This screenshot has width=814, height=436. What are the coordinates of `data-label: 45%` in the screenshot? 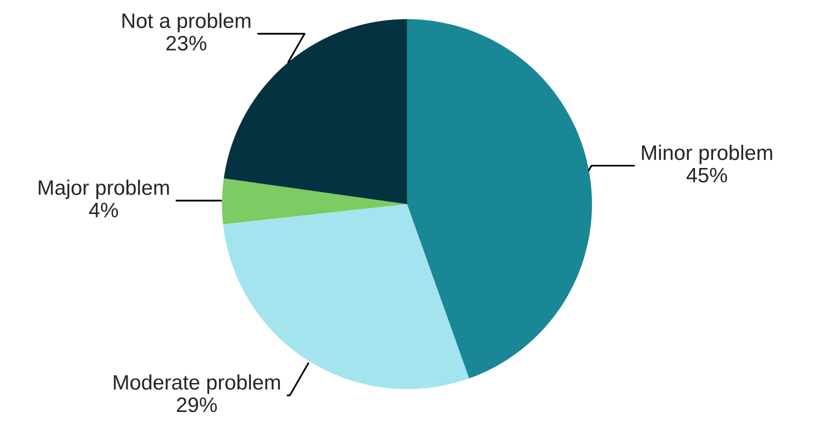 It's located at (707, 175).